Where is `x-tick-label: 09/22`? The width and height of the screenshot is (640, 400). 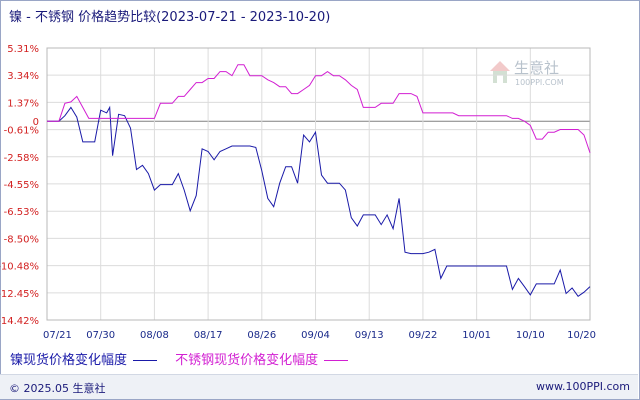
x-tick-label: 09/22 is located at coordinates (423, 335).